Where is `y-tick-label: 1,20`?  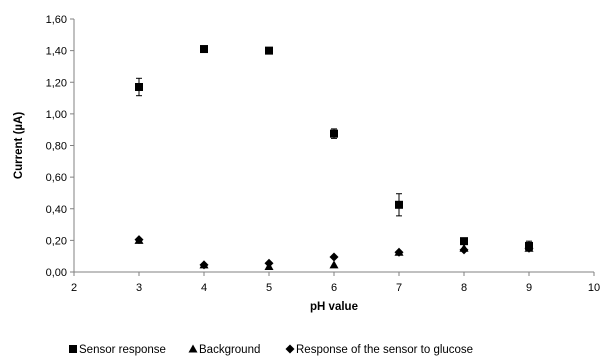 y-tick-label: 1,20 is located at coordinates (56, 83).